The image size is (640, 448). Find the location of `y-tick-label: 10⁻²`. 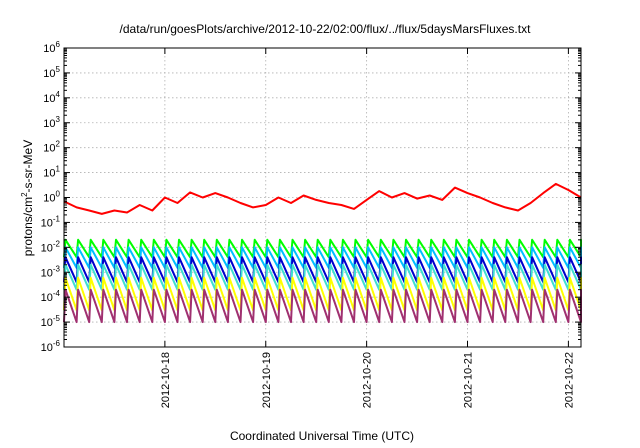

y-tick-label: 10⁻² is located at coordinates (51, 246).